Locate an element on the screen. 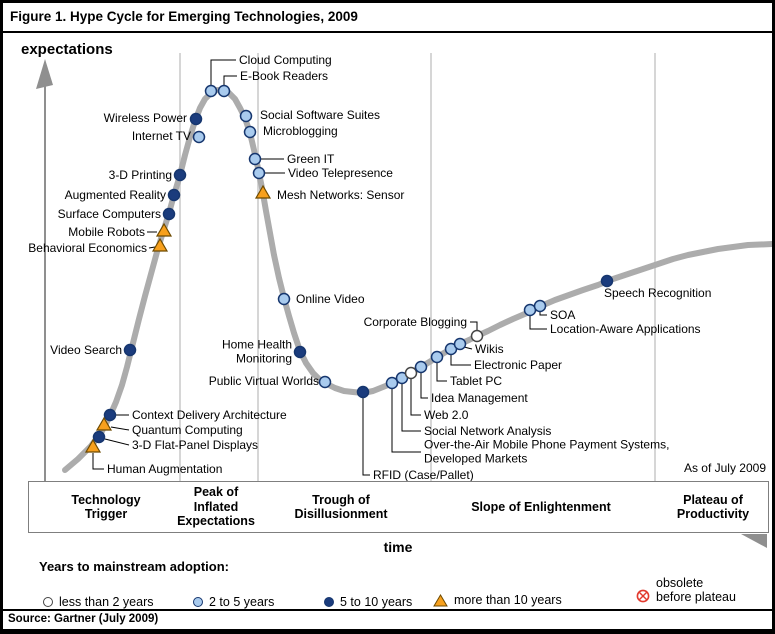  point-label: Cloud Computing is located at coordinates (285, 59).